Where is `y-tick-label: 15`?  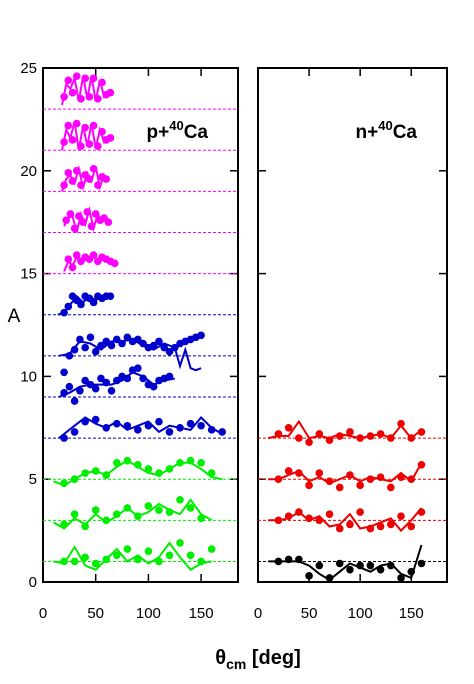
y-tick-label: 15 is located at coordinates (28, 274).